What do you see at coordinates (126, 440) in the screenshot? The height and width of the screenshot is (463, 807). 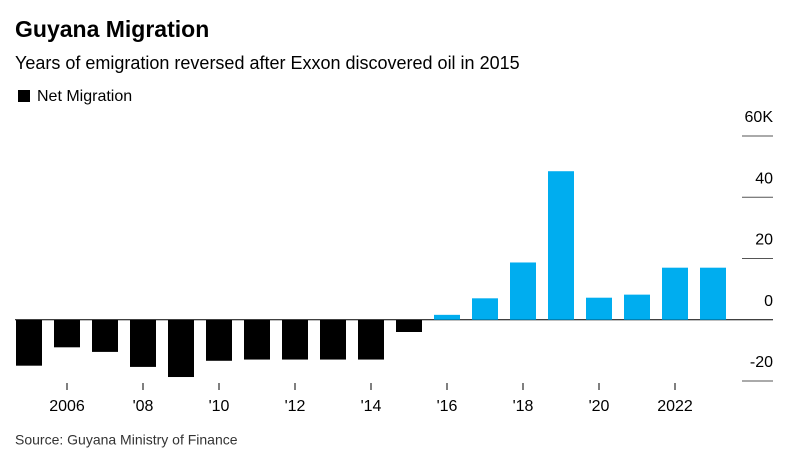 I see `source: Source: Guyana Ministry of Finance` at bounding box center [126, 440].